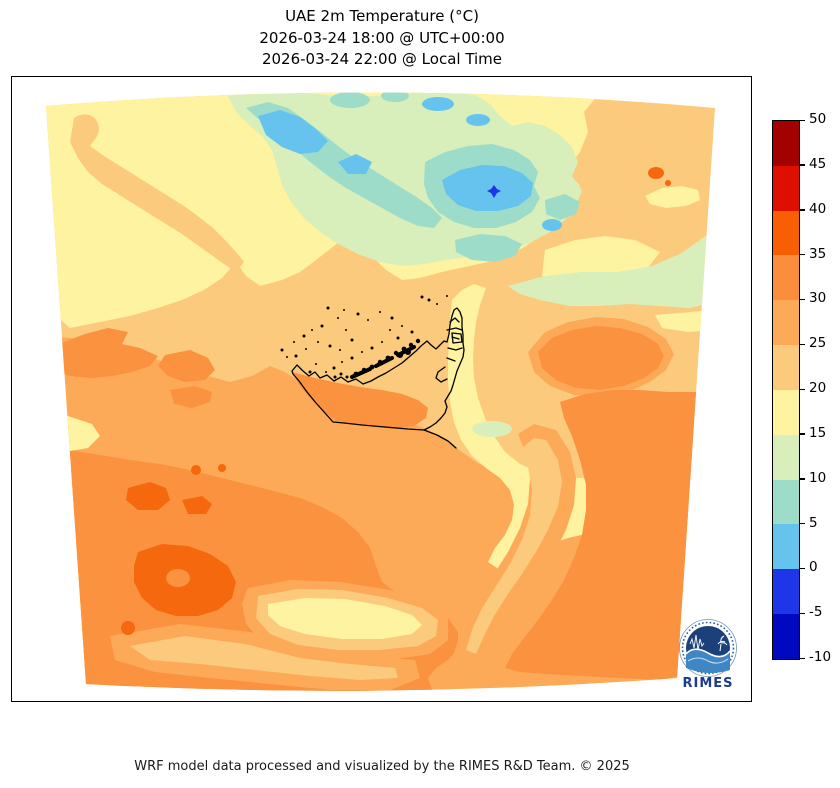 The width and height of the screenshot is (840, 788). What do you see at coordinates (818, 163) in the screenshot?
I see `colorbar-tick-label: 45` at bounding box center [818, 163].